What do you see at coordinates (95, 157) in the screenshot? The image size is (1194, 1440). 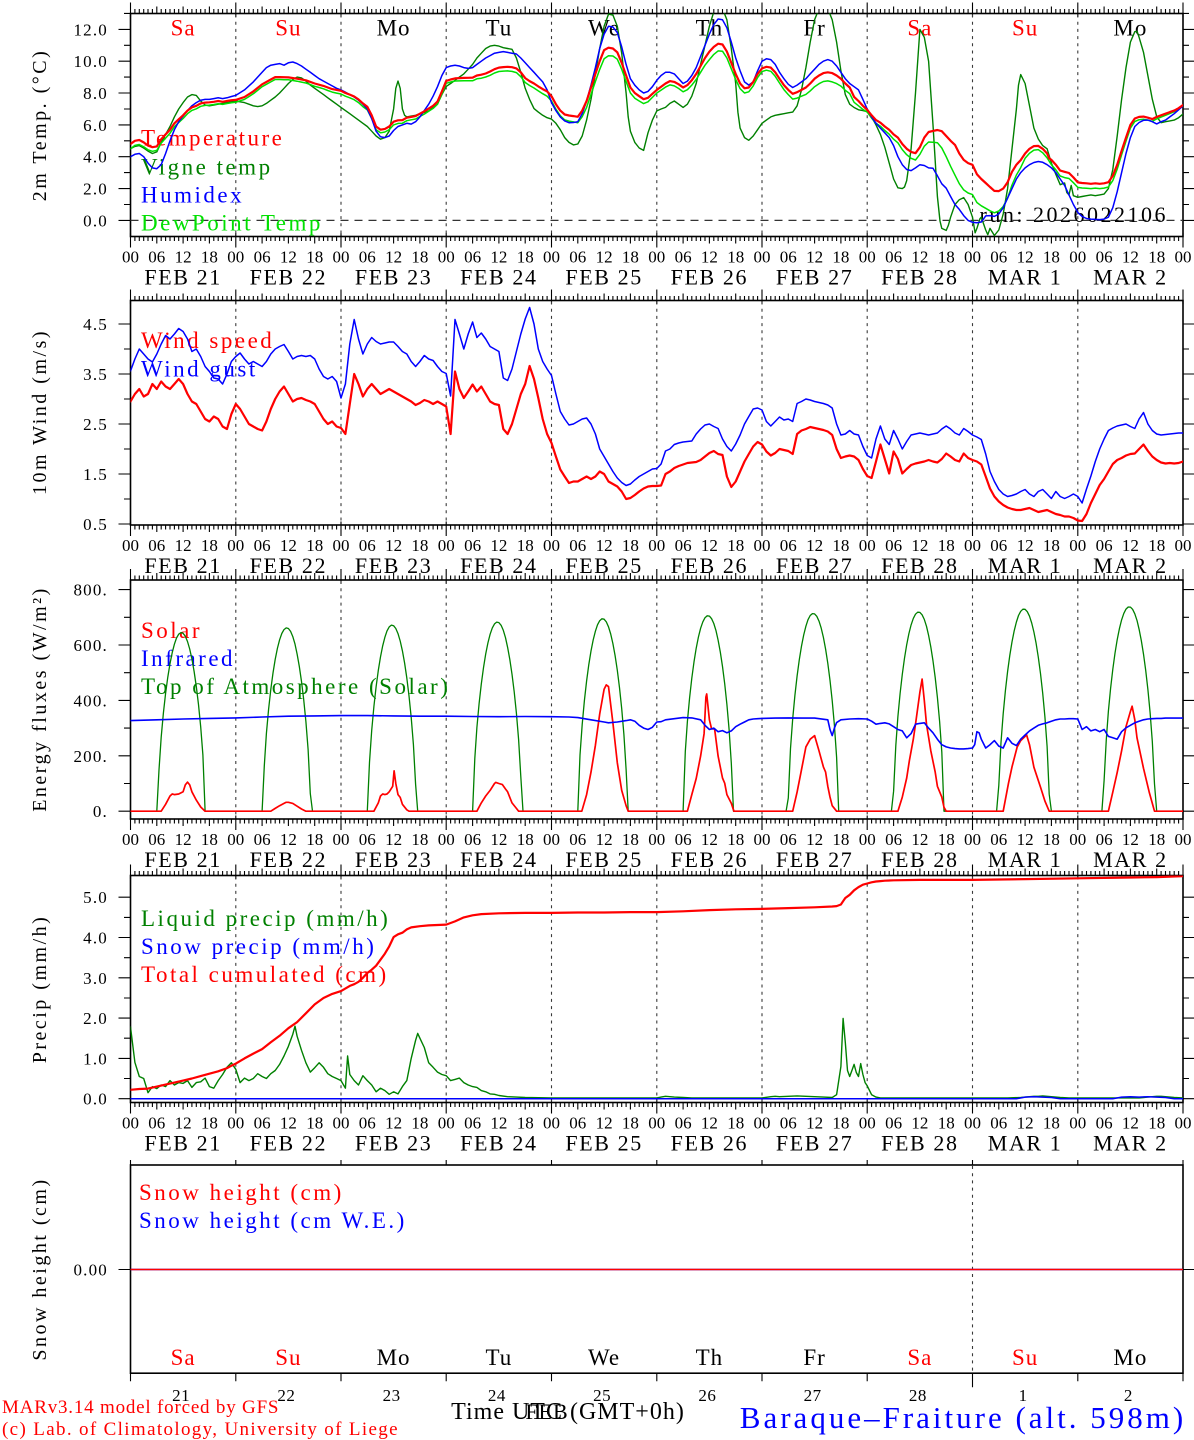 I see `svg-text: 4.0` at bounding box center [95, 157].